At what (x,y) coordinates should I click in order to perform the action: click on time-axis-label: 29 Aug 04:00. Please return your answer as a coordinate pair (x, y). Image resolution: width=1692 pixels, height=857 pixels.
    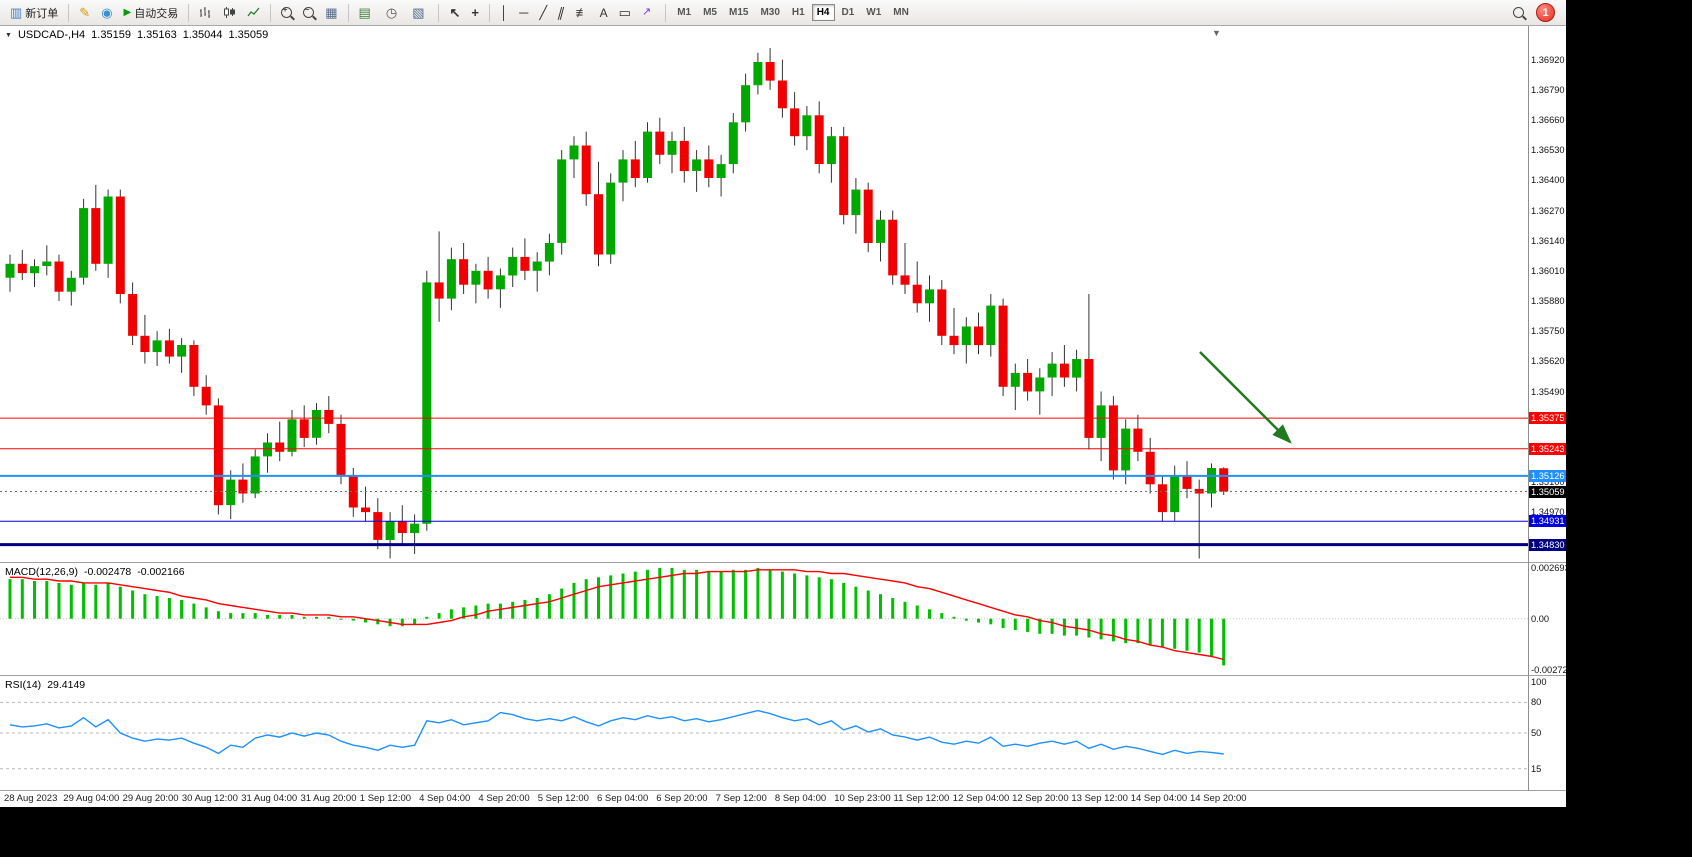
    Looking at the image, I should click on (91, 798).